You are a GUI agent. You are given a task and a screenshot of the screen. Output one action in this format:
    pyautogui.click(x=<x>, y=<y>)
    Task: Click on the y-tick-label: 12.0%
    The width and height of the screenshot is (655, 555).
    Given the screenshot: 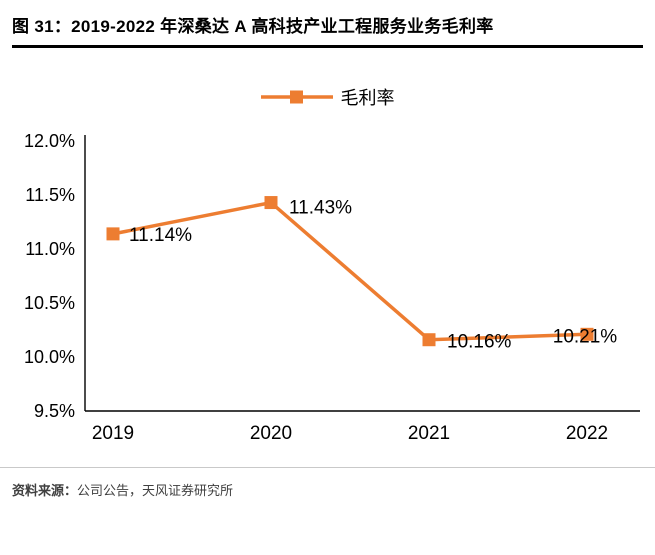 What is the action you would take?
    pyautogui.click(x=49, y=141)
    